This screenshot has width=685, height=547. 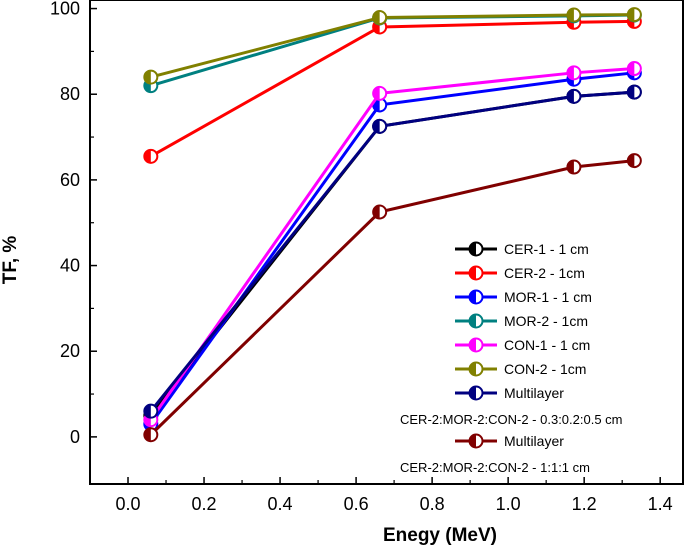 What do you see at coordinates (432, 504) in the screenshot?
I see `x-tick-label: 0.8` at bounding box center [432, 504].